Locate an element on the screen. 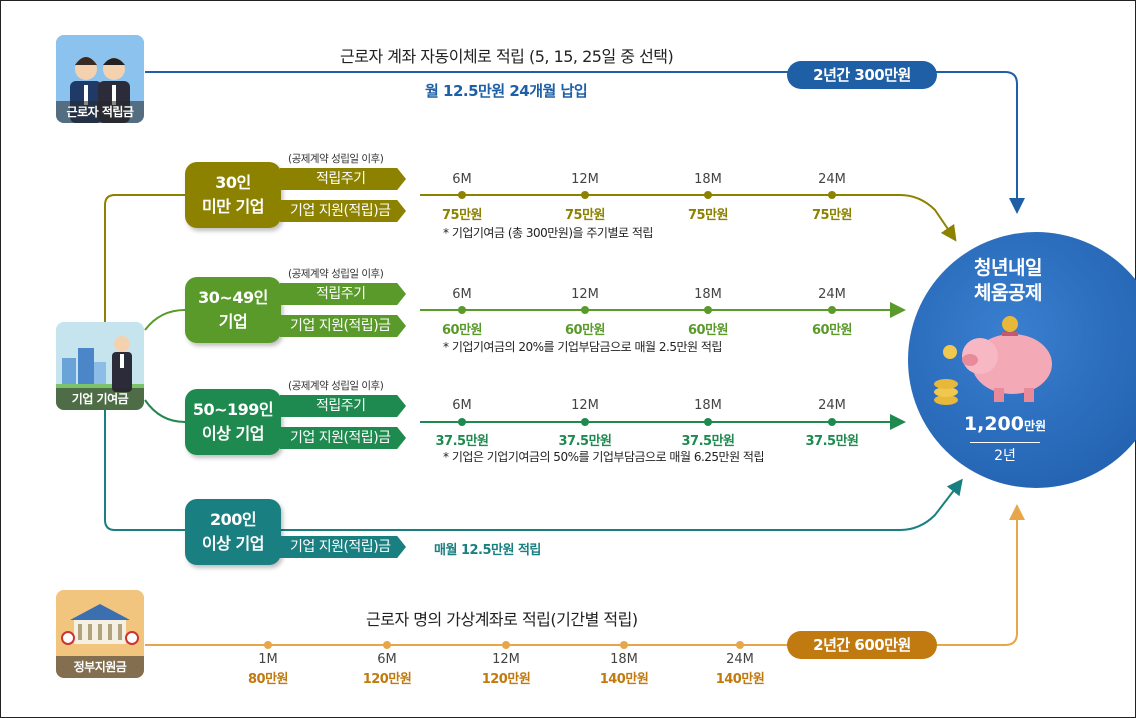  government-total-pill: 2년간 600만원 is located at coordinates (862, 645).